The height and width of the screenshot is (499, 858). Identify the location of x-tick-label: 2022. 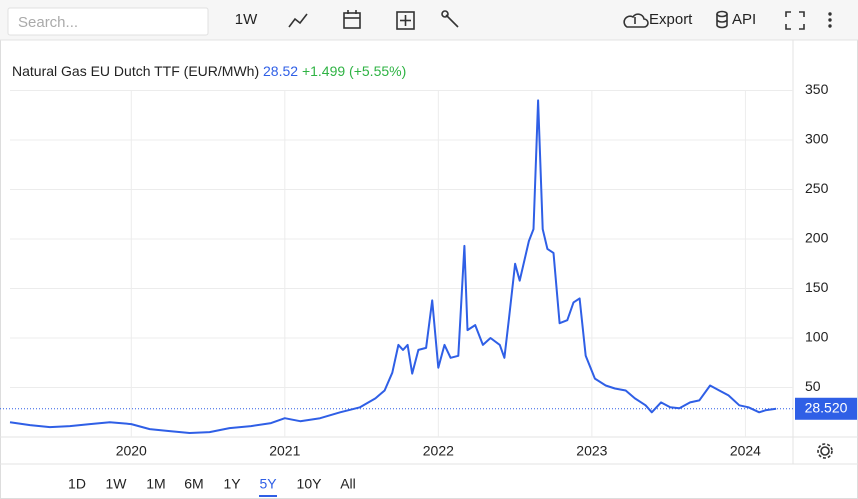
(438, 451).